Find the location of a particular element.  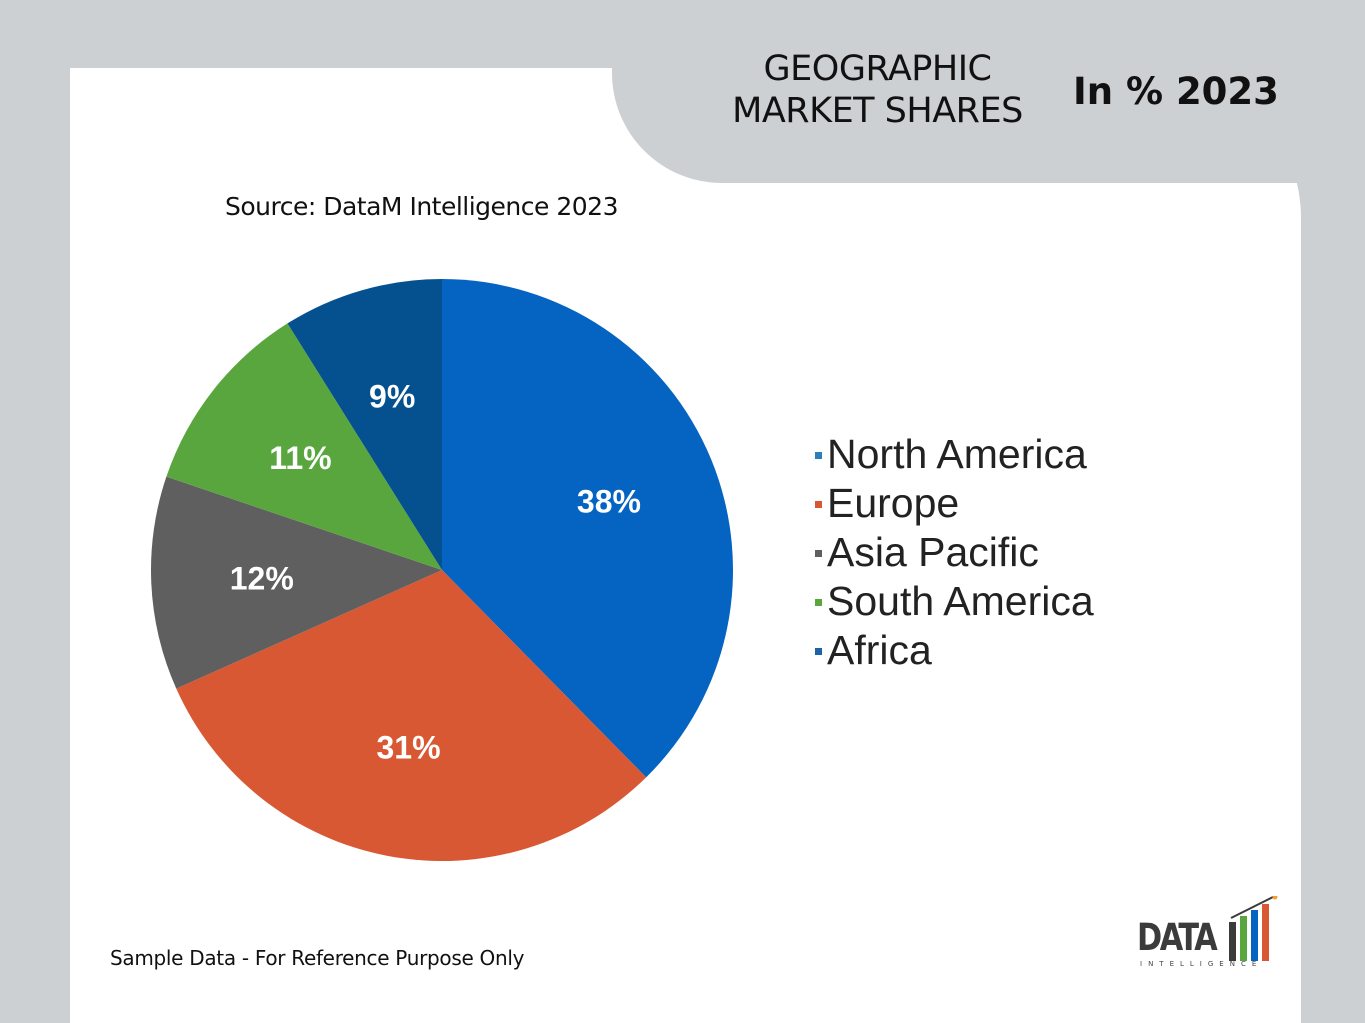

pie-label-asia-pacific: 12% is located at coordinates (262, 578).